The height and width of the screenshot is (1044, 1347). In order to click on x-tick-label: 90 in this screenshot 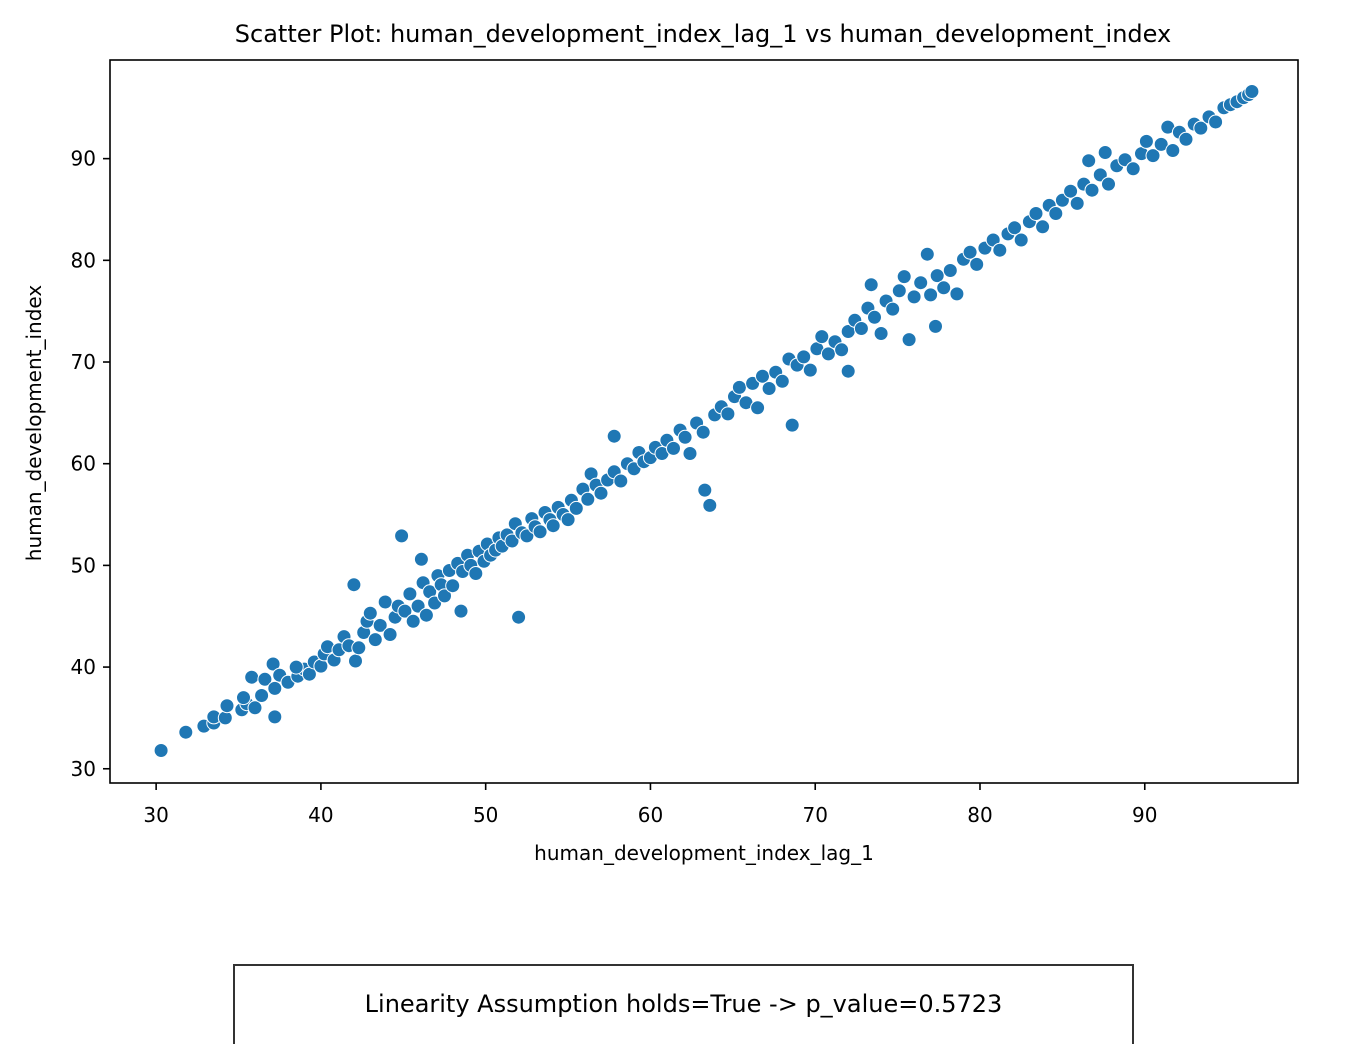, I will do `click(1144, 815)`.